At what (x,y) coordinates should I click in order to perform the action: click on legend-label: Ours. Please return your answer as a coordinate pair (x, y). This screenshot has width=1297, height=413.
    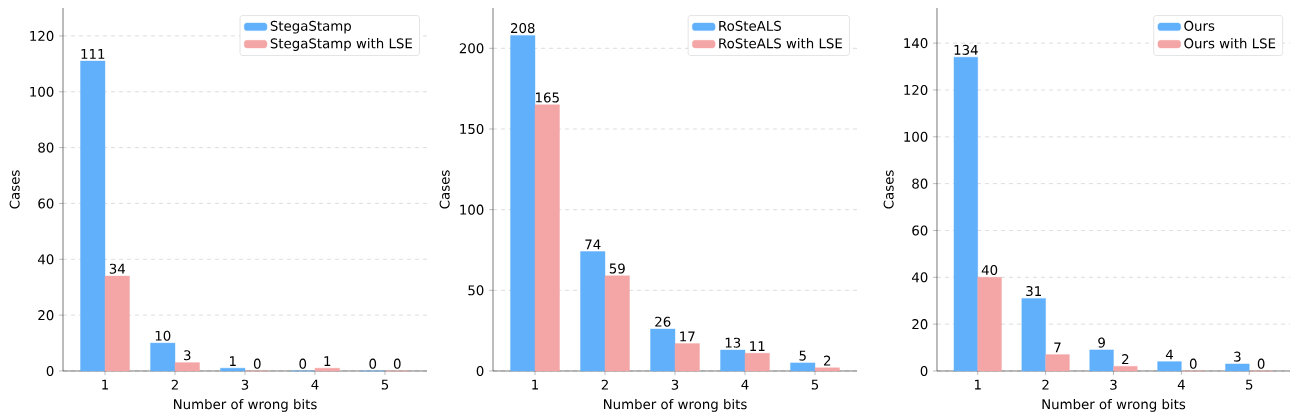
    Looking at the image, I should click on (1199, 25).